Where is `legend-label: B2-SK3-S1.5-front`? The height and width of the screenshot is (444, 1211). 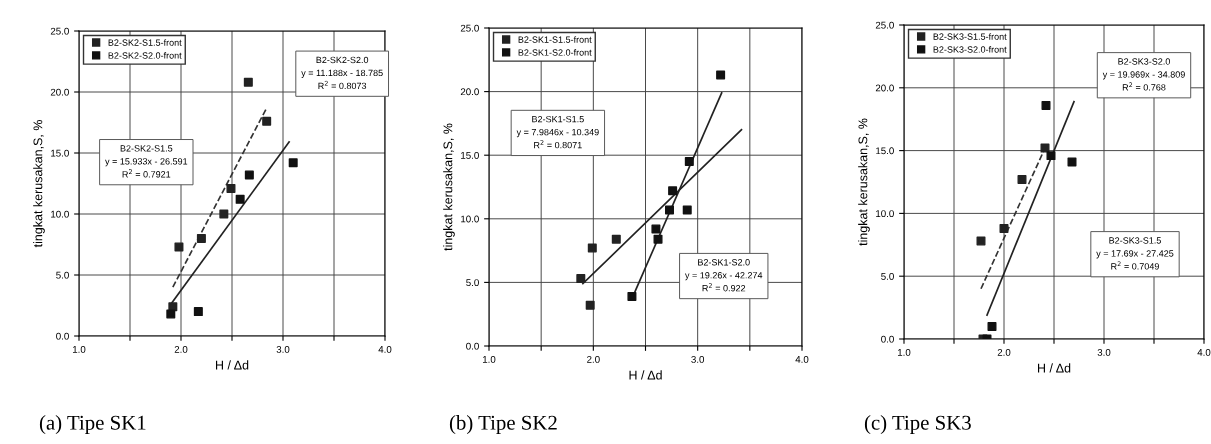 legend-label: B2-SK3-S1.5-front is located at coordinates (970, 36).